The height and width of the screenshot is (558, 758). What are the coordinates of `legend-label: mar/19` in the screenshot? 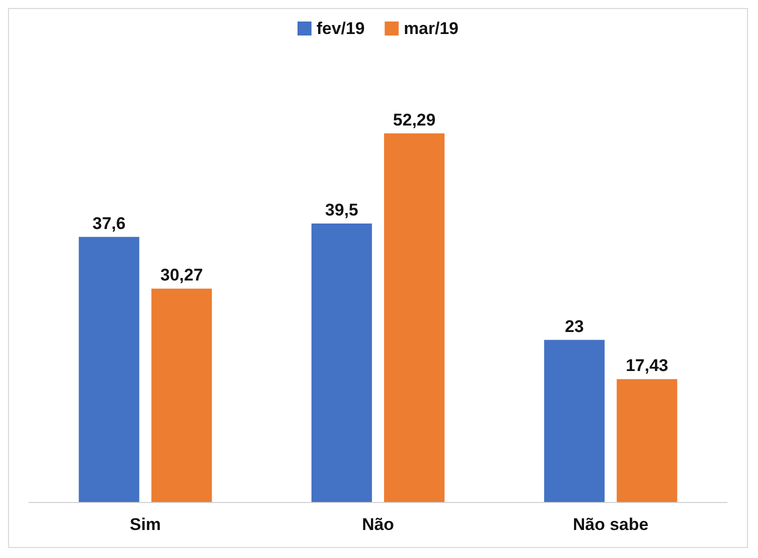 It's located at (431, 28).